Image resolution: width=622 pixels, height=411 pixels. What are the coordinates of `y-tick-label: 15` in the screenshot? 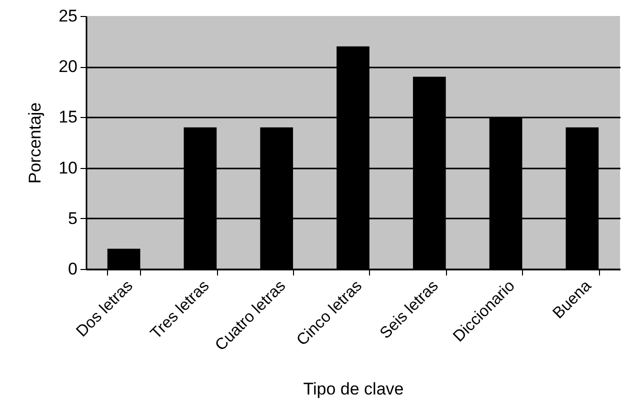 It's located at (68, 117).